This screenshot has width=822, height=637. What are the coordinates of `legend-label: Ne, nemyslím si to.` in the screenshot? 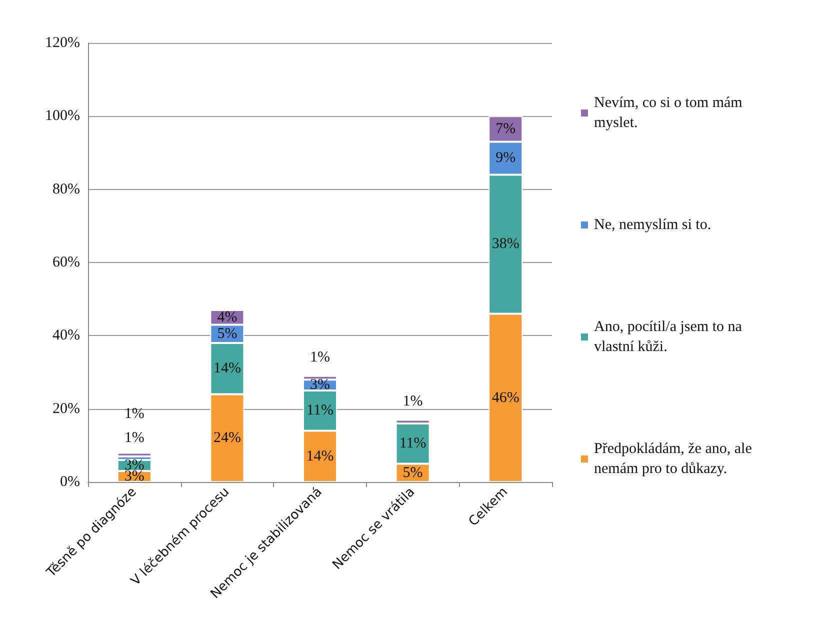 It's located at (653, 225).